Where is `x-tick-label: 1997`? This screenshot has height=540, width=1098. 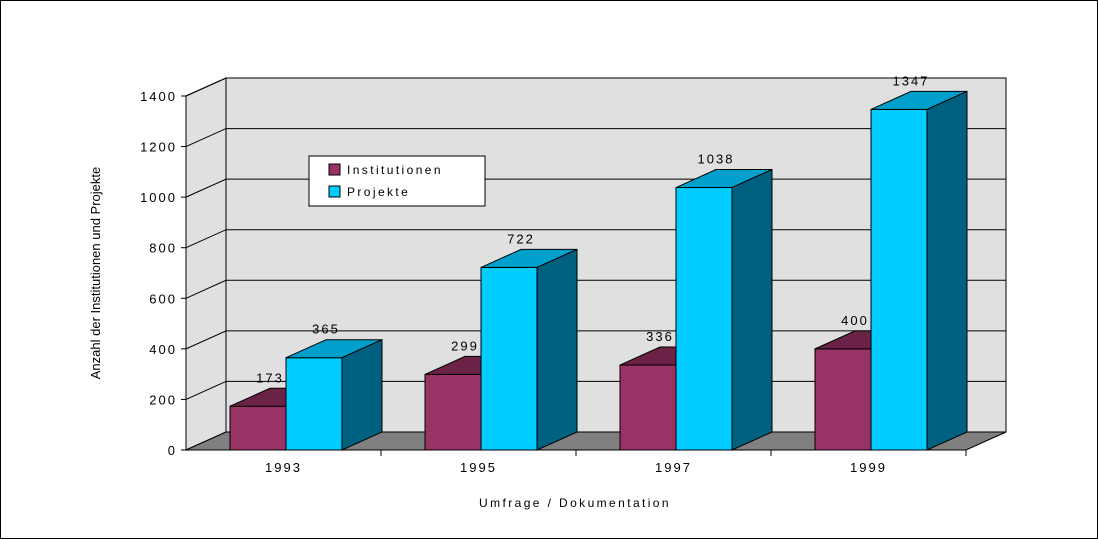
x-tick-label: 1997 is located at coordinates (673, 467).